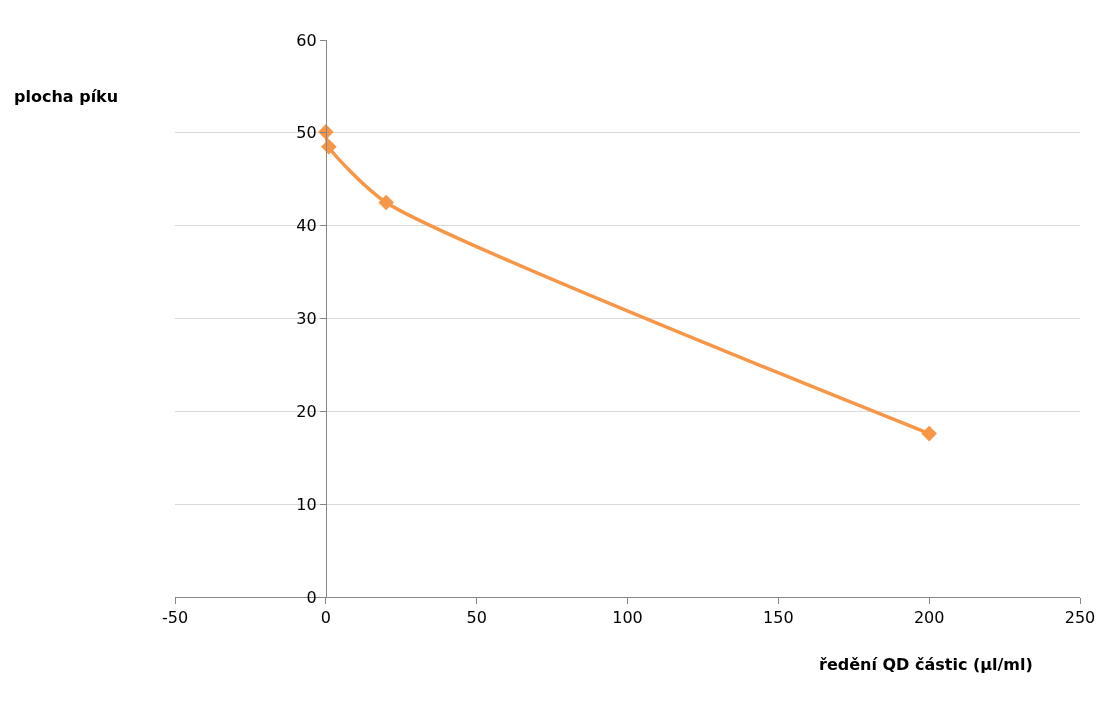 The height and width of the screenshot is (725, 1118). What do you see at coordinates (778, 618) in the screenshot?
I see `x-tick-label: 150` at bounding box center [778, 618].